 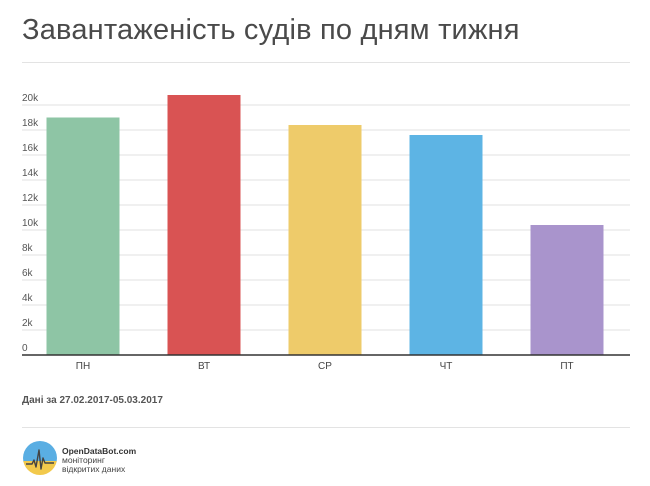 What do you see at coordinates (94, 464) in the screenshot?
I see `brand-tagline: моніторинг відкритих даних` at bounding box center [94, 464].